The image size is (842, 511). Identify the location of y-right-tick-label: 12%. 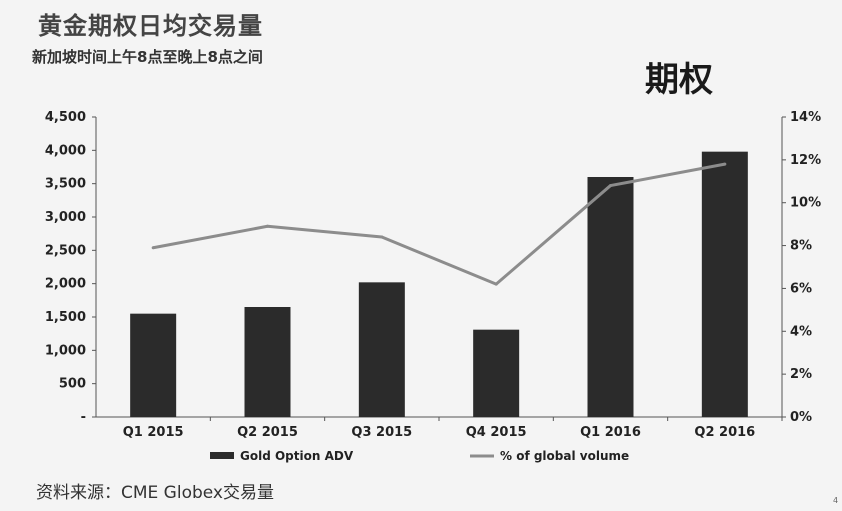
(805, 160).